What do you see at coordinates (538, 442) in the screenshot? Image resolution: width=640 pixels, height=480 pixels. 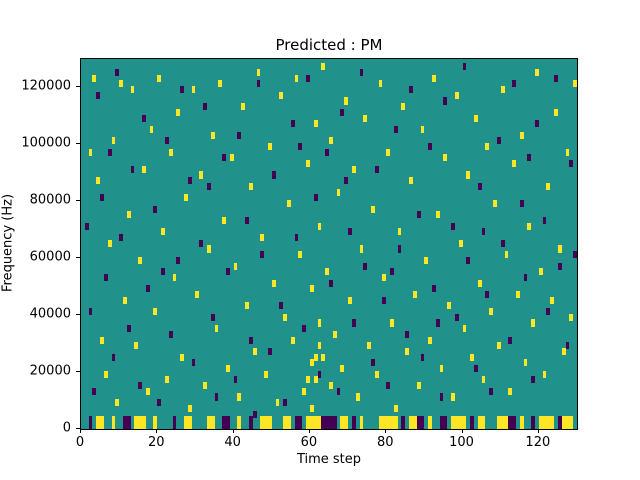 I see `x-tick-label: 120` at bounding box center [538, 442].